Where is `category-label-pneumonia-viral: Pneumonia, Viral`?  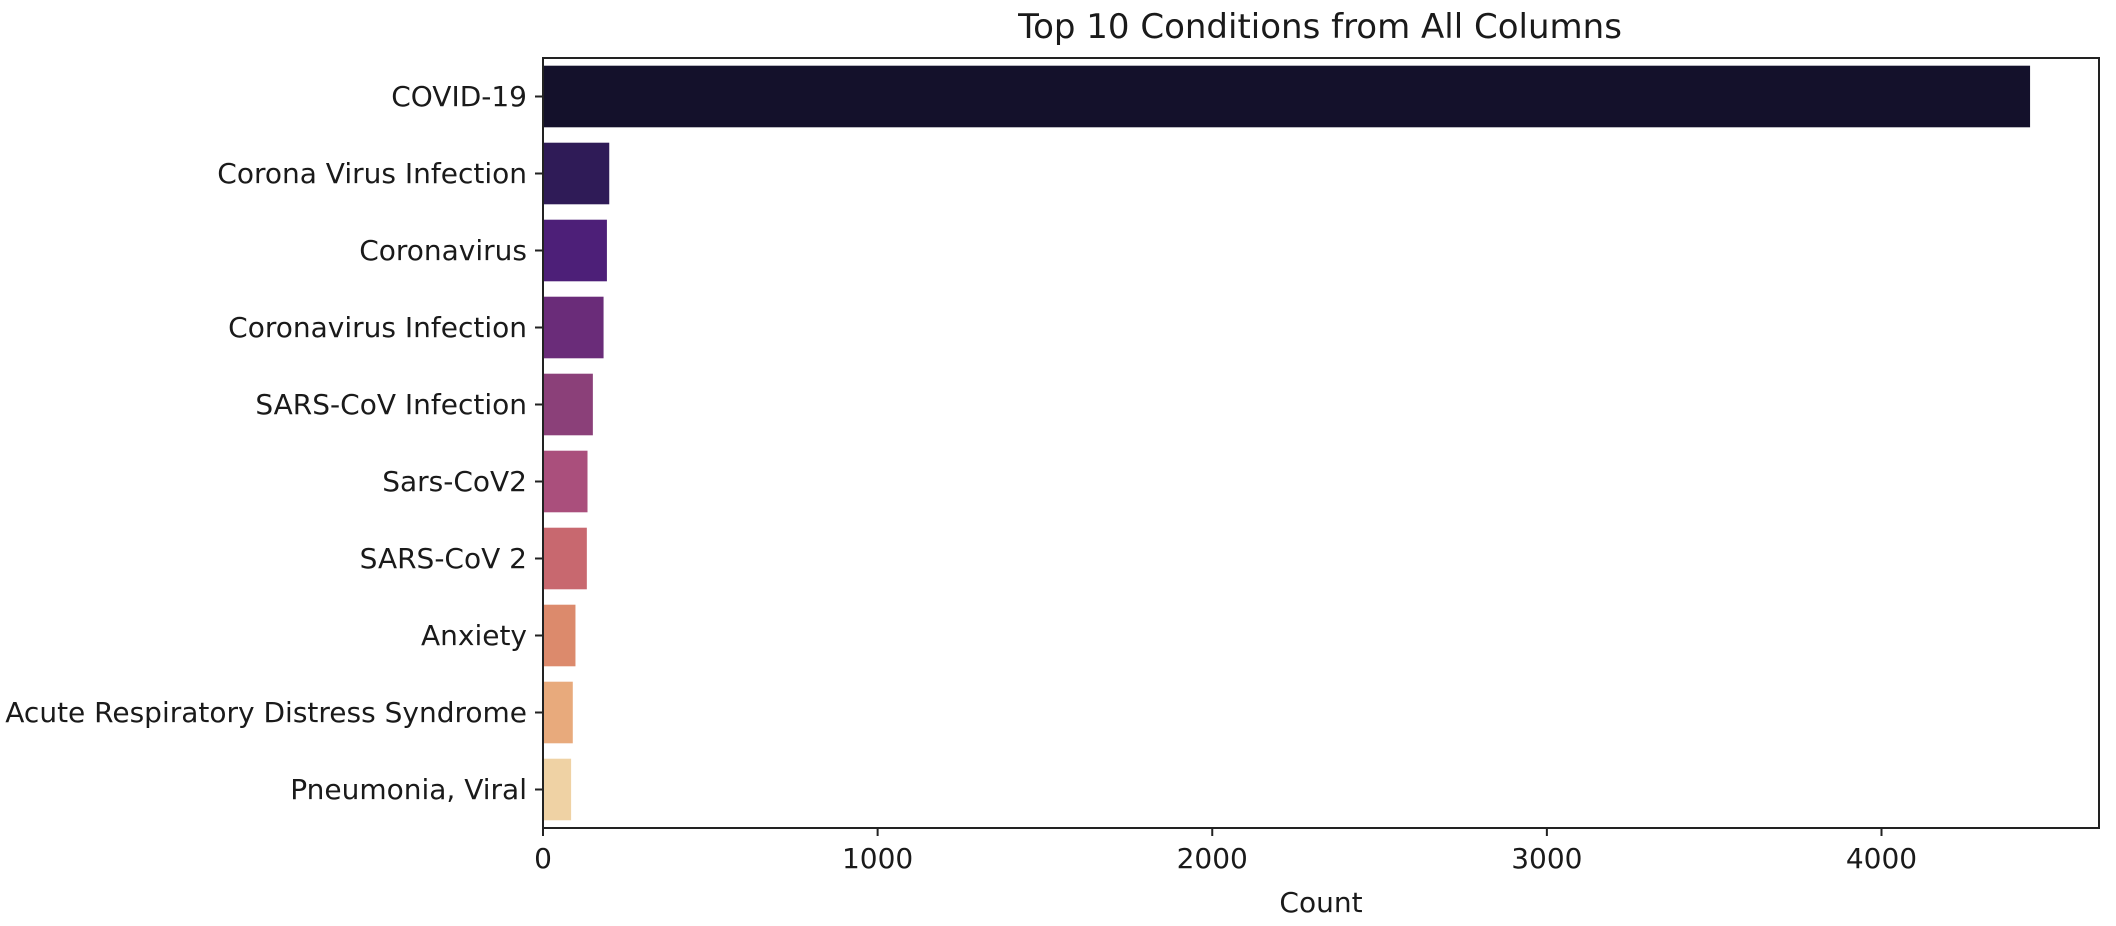 category-label-pneumonia-viral: Pneumonia, Viral is located at coordinates (408, 789).